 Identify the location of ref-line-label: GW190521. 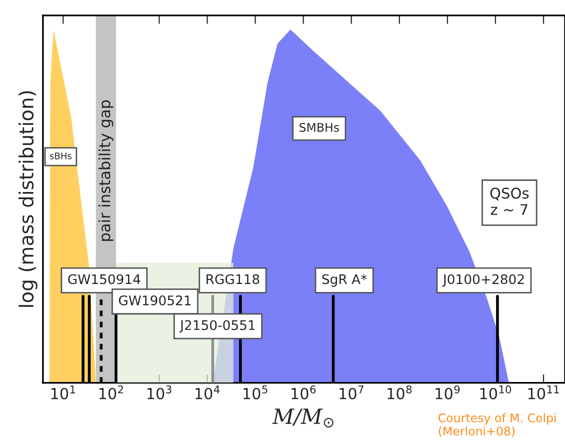
(154, 300).